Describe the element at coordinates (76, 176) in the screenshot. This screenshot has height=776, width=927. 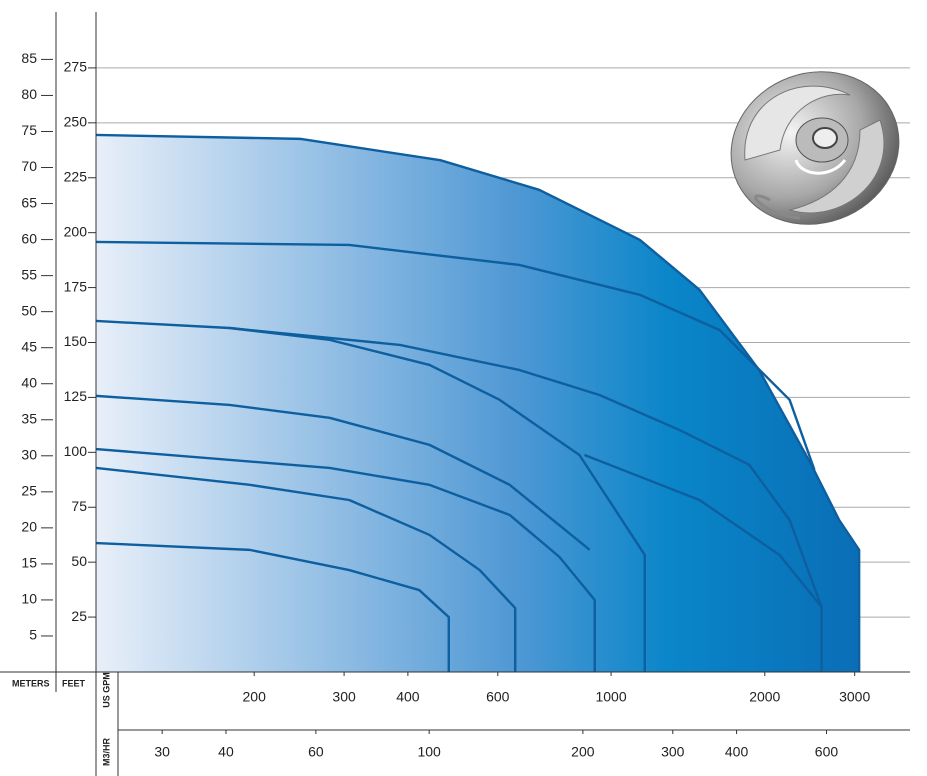
I see `y-tick-label: 225` at that location.